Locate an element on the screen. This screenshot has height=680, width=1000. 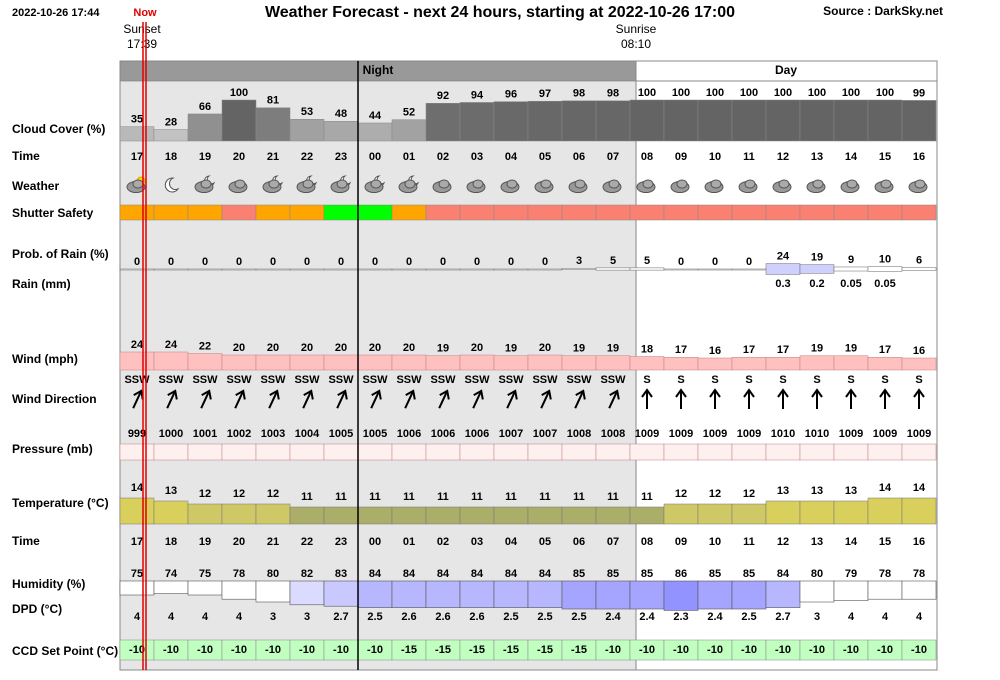
cloud-value: 81 is located at coordinates (273, 101).